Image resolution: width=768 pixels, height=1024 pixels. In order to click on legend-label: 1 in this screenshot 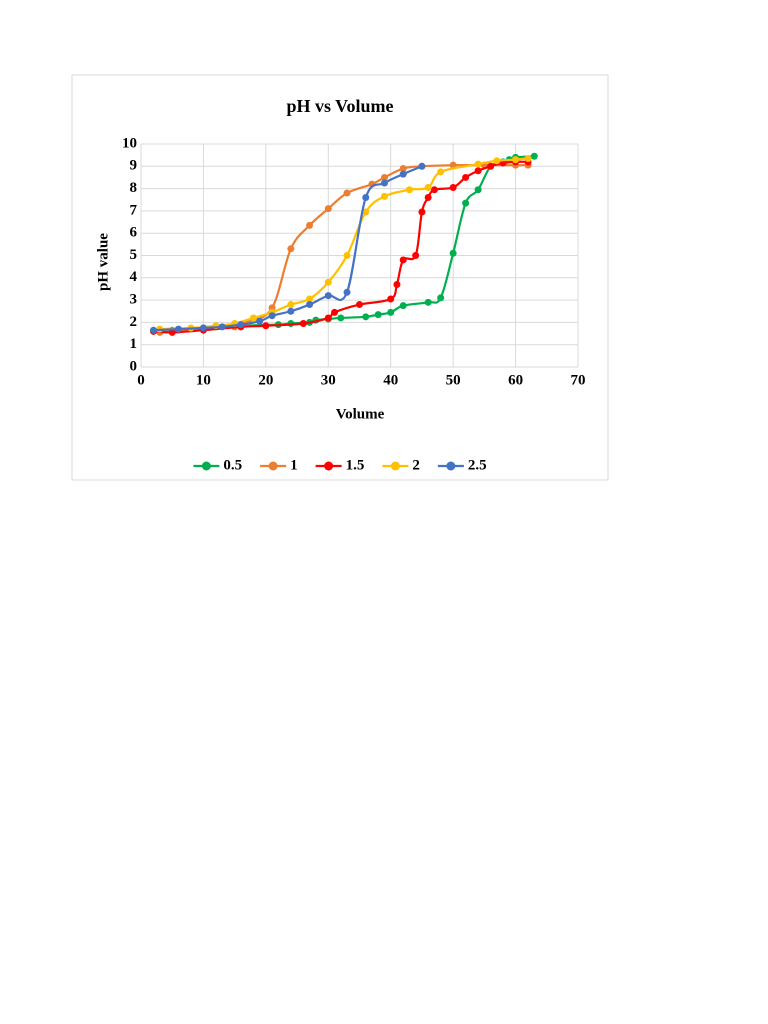, I will do `click(294, 465)`.